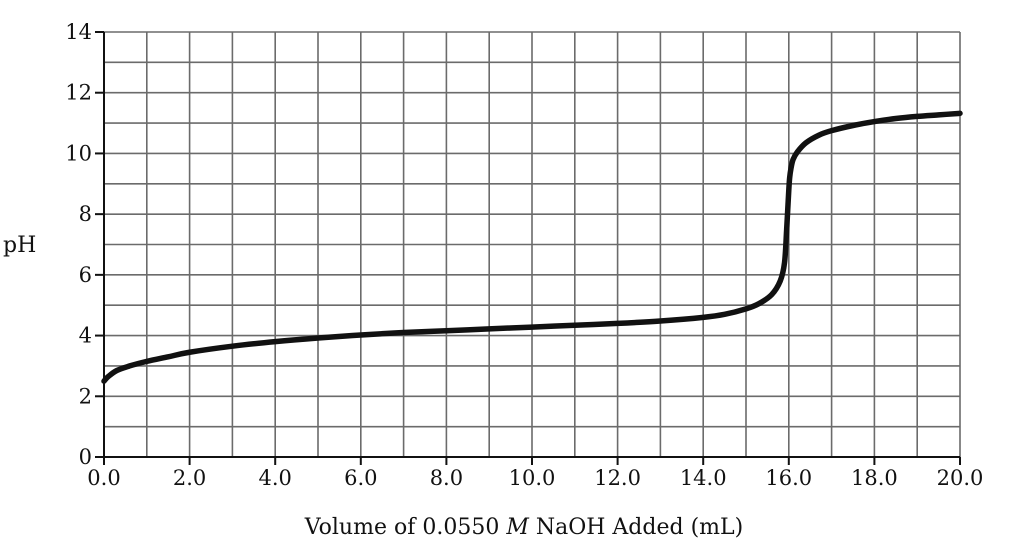 This screenshot has height=552, width=1009. Describe the element at coordinates (85, 457) in the screenshot. I see `y-tick-label: 0` at that location.